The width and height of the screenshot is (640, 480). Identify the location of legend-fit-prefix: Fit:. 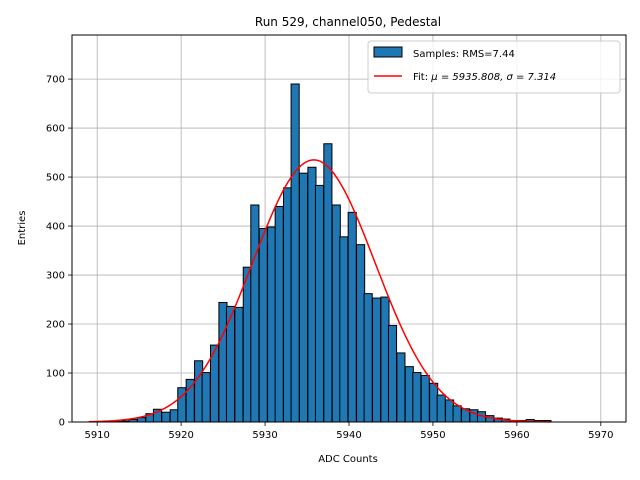
(422, 77).